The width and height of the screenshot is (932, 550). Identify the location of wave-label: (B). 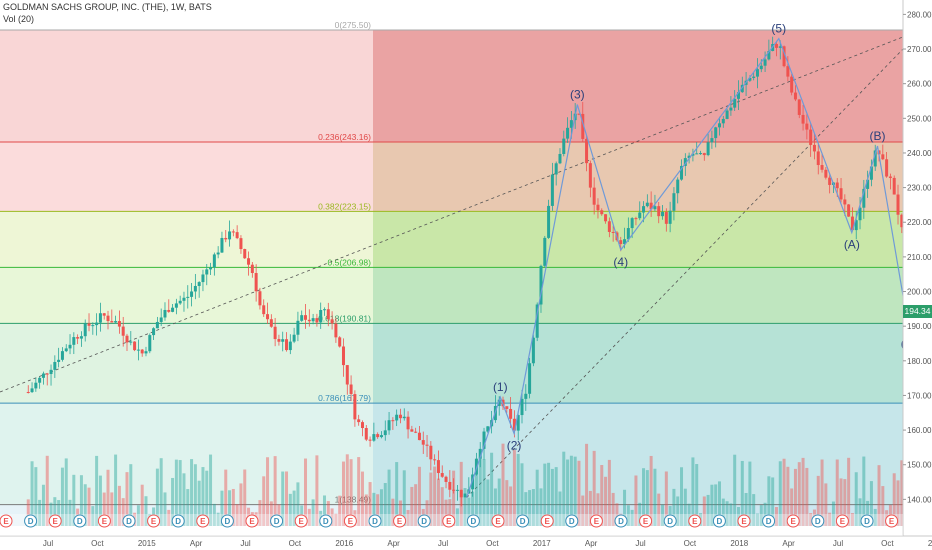
(878, 136).